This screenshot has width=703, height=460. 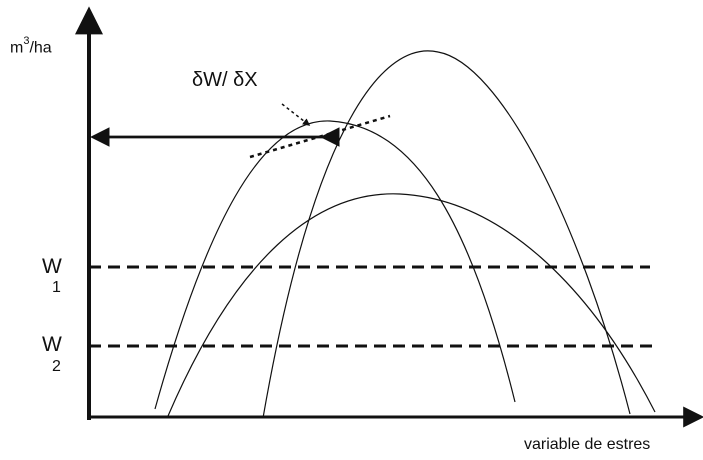 What do you see at coordinates (56, 287) in the screenshot?
I see `w1-subscript: 1` at bounding box center [56, 287].